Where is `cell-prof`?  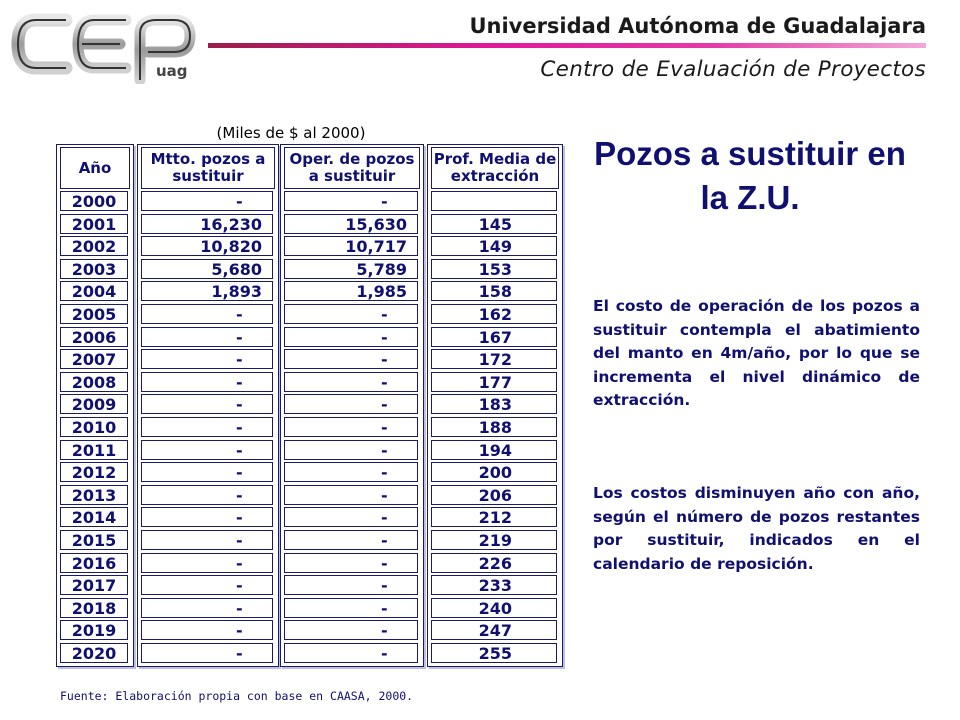
cell-prof is located at coordinates (494, 201).